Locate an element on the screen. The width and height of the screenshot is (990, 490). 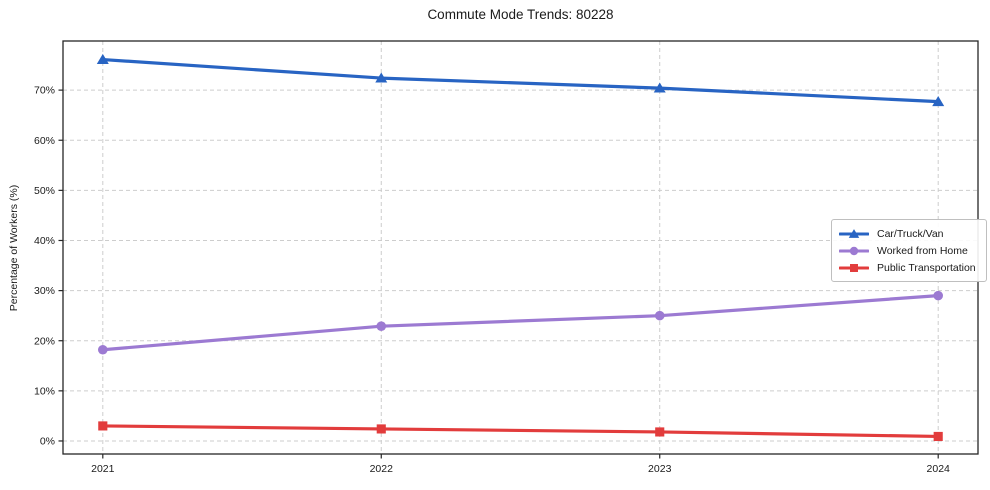
line-triangle-swatch-icon is located at coordinates (854, 234).